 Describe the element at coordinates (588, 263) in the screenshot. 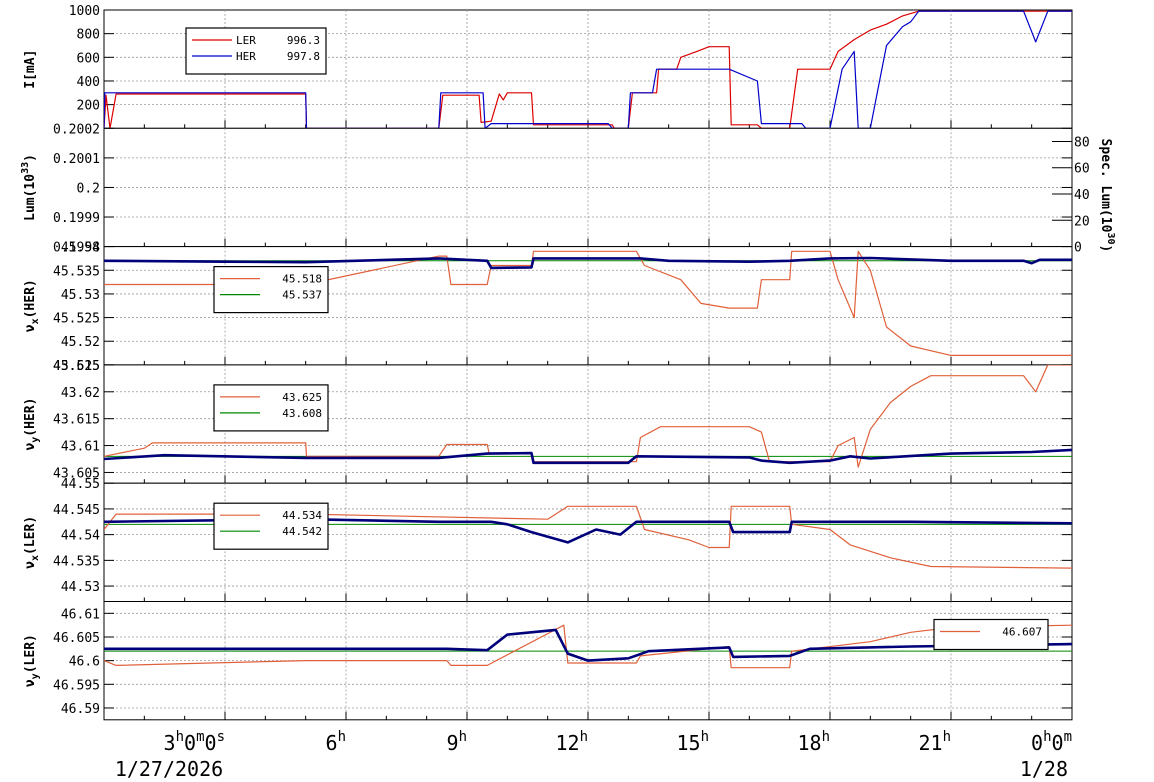

I see `series-line-measured` at that location.